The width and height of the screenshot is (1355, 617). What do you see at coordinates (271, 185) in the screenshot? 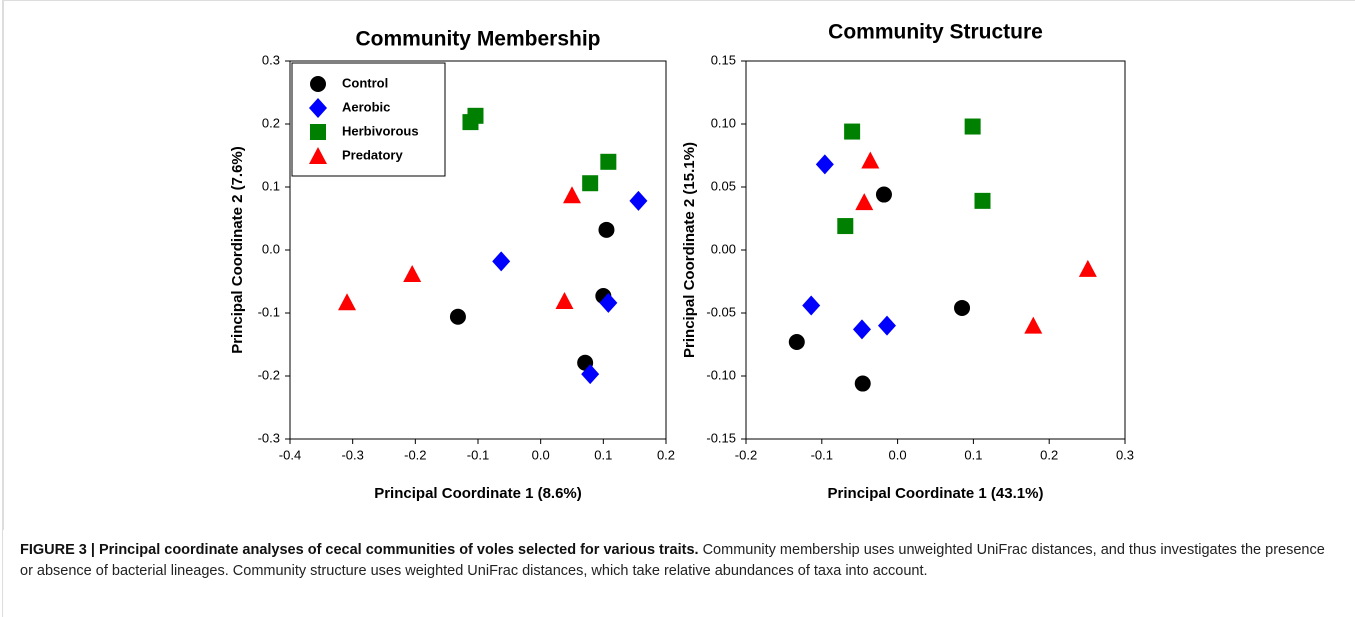
I see `y-tick-label: 0.1` at bounding box center [271, 185].